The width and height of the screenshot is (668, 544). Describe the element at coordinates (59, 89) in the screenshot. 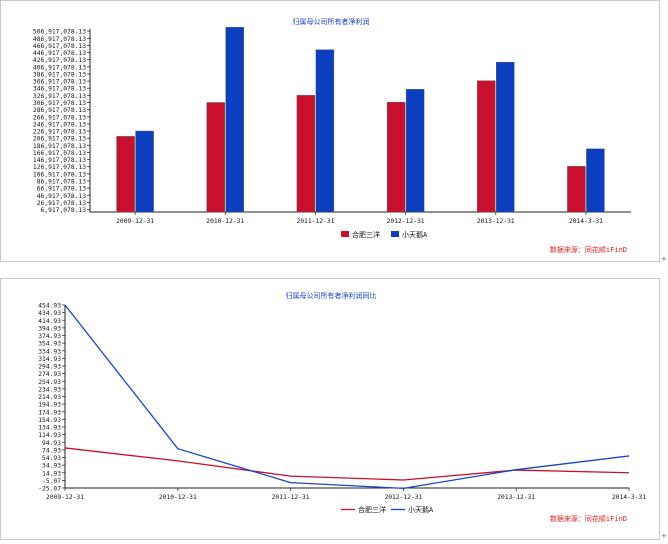

I see `y-tick-label: 346,917,078.13` at that location.